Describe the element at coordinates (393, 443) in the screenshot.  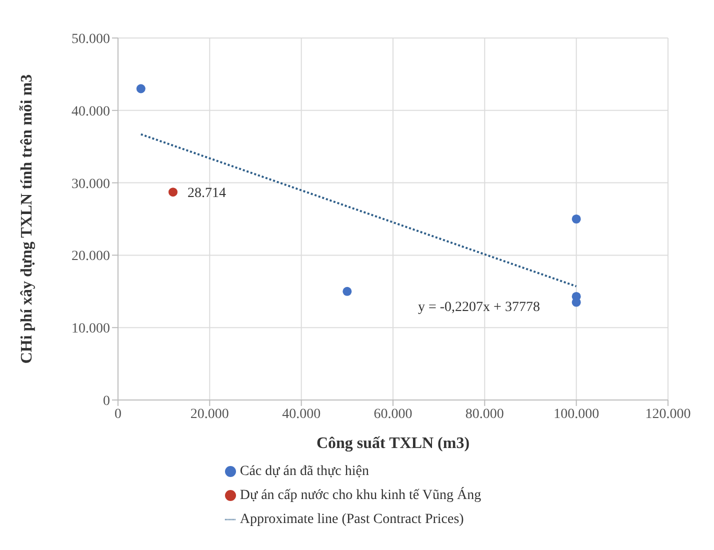
I see `x-axis-title: Công suất TXLN (m3)` at that location.